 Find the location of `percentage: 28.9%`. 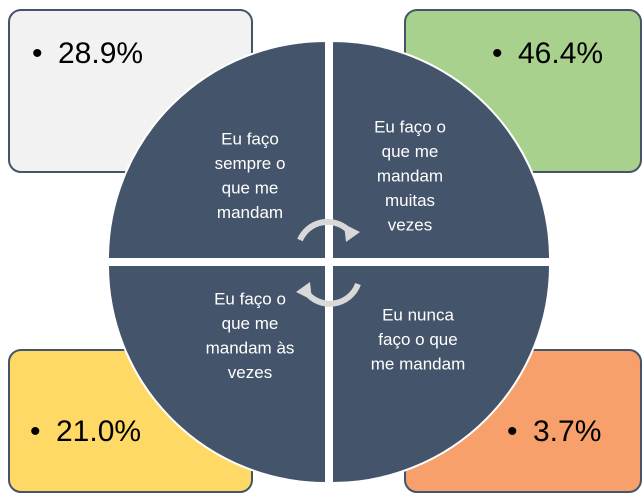

percentage: 28.9% is located at coordinates (100, 53).